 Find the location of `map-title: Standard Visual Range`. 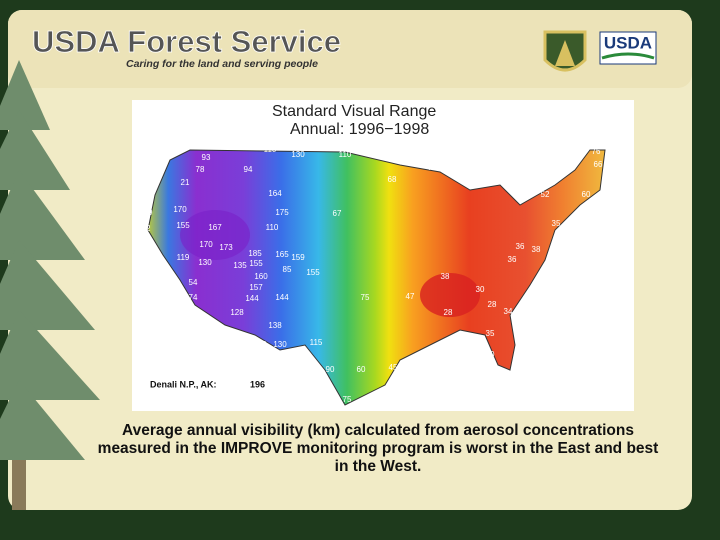

map-title: Standard Visual Range is located at coordinates (354, 111).